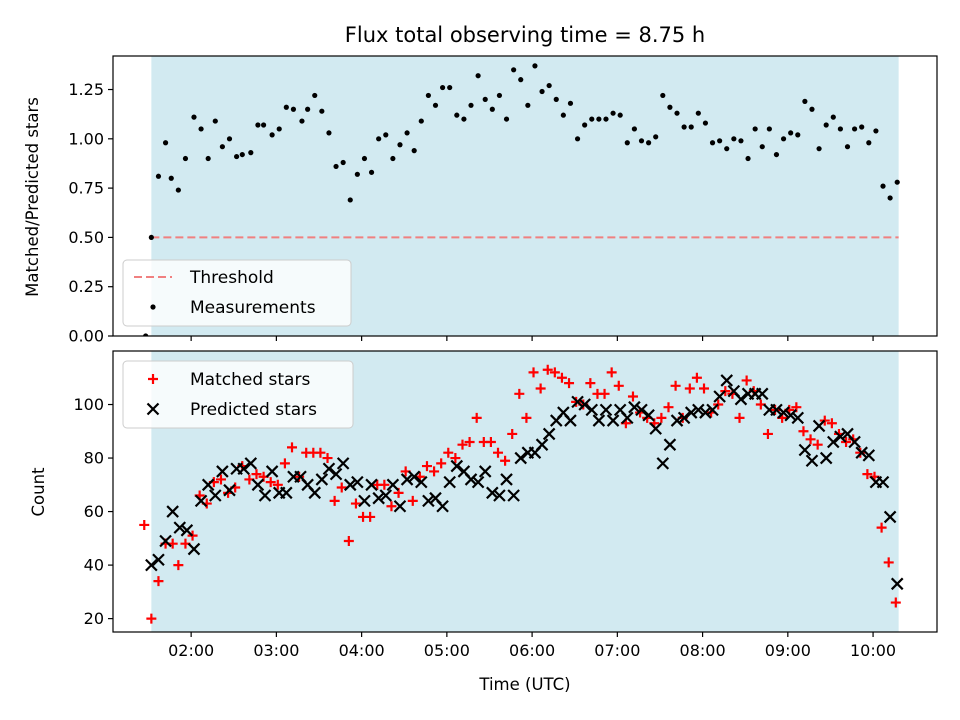  I want to click on legend-matched-swatch, so click(153, 379).